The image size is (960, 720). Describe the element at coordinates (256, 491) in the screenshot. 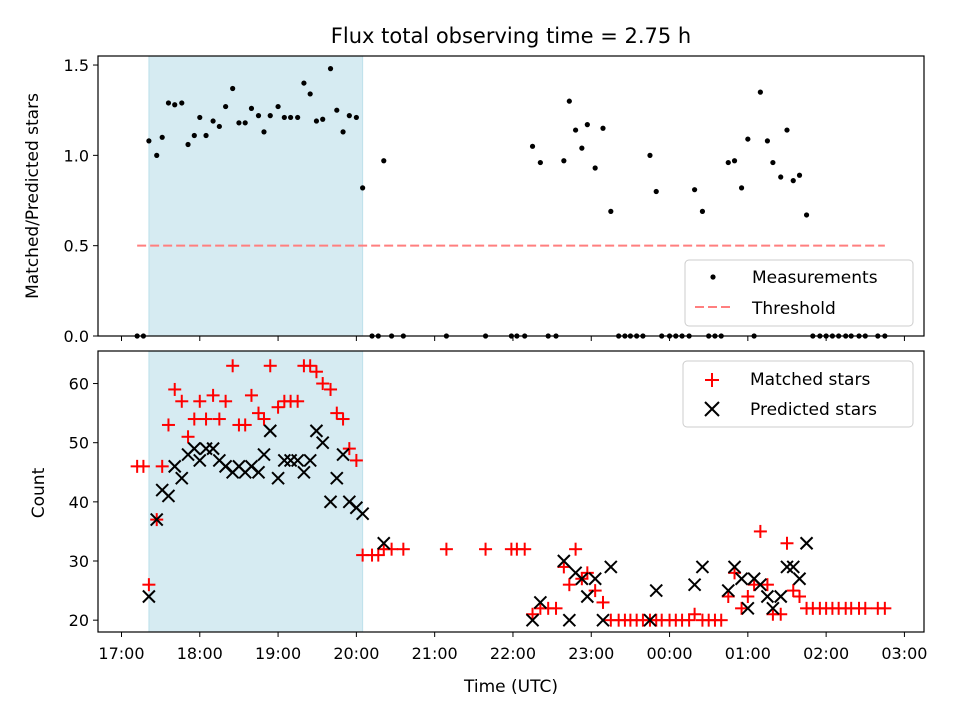

I see `highlight-span-bottom` at that location.